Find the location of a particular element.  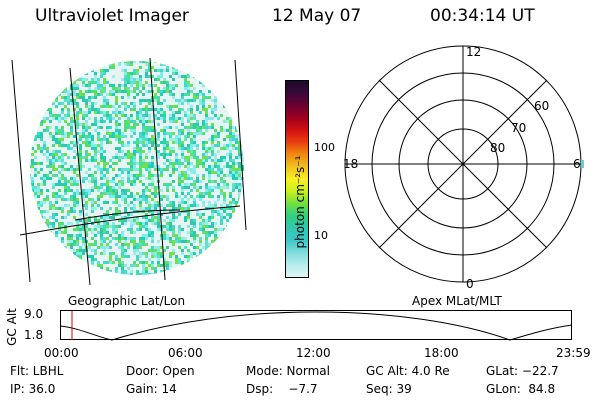

mlt-label-12: 12 is located at coordinates (473, 52).